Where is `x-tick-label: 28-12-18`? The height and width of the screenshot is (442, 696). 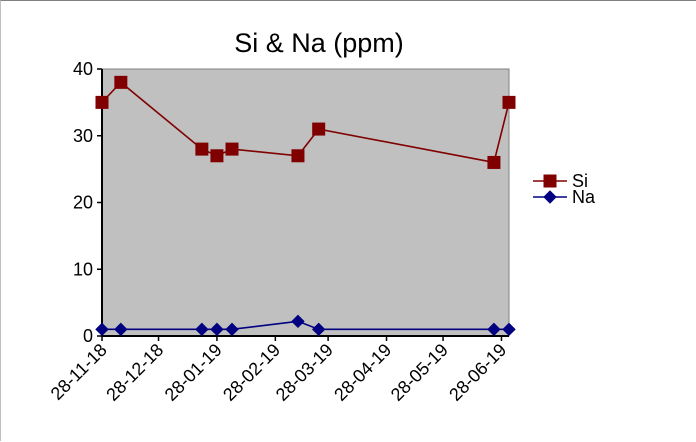
x-tick-label: 28-12-18 is located at coordinates (134, 372).